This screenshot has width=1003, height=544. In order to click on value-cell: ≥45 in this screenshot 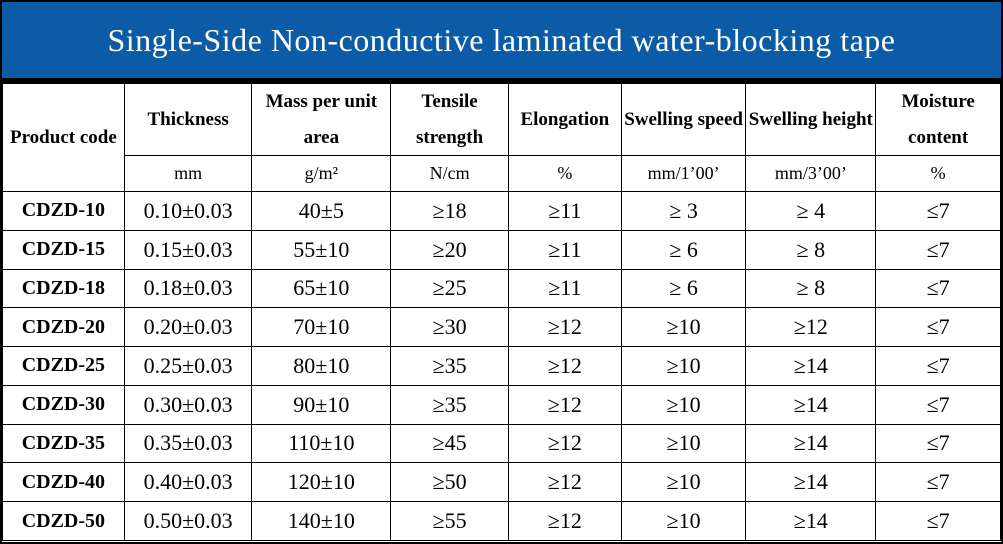, I will do `click(449, 443)`.